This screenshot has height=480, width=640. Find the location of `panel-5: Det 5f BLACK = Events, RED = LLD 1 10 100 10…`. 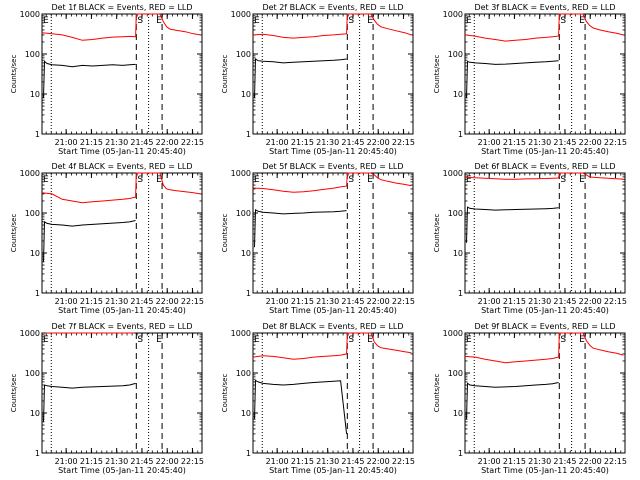

panel-5: Det 5f BLACK = Events, RED = LLD 1 10 100 10… is located at coordinates (318, 238).